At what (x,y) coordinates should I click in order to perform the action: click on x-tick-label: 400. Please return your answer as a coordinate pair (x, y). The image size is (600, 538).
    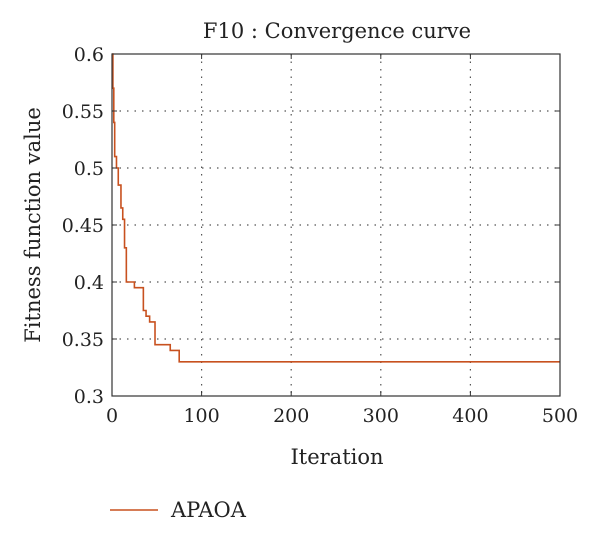
    Looking at the image, I should click on (470, 416).